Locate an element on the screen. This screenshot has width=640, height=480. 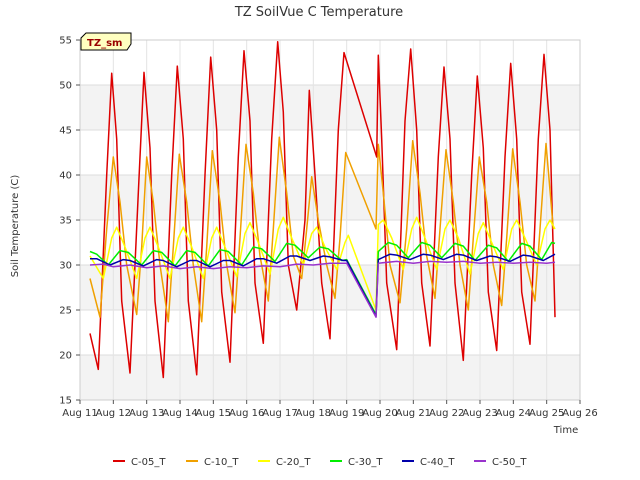
x-tick-label: Aug 19 is located at coordinates (346, 413).